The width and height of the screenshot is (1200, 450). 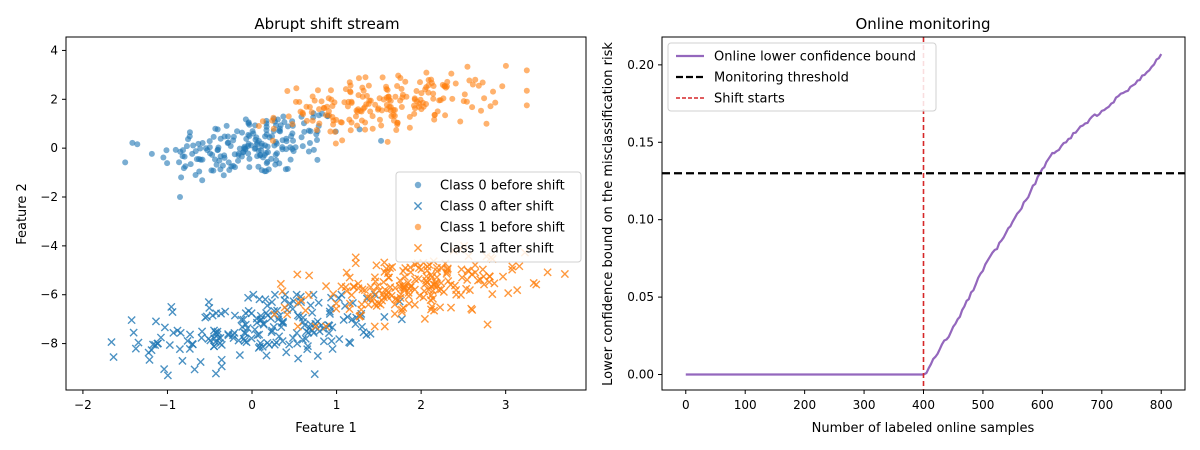 I want to click on y-tick-label: −2, so click(x=49, y=197).